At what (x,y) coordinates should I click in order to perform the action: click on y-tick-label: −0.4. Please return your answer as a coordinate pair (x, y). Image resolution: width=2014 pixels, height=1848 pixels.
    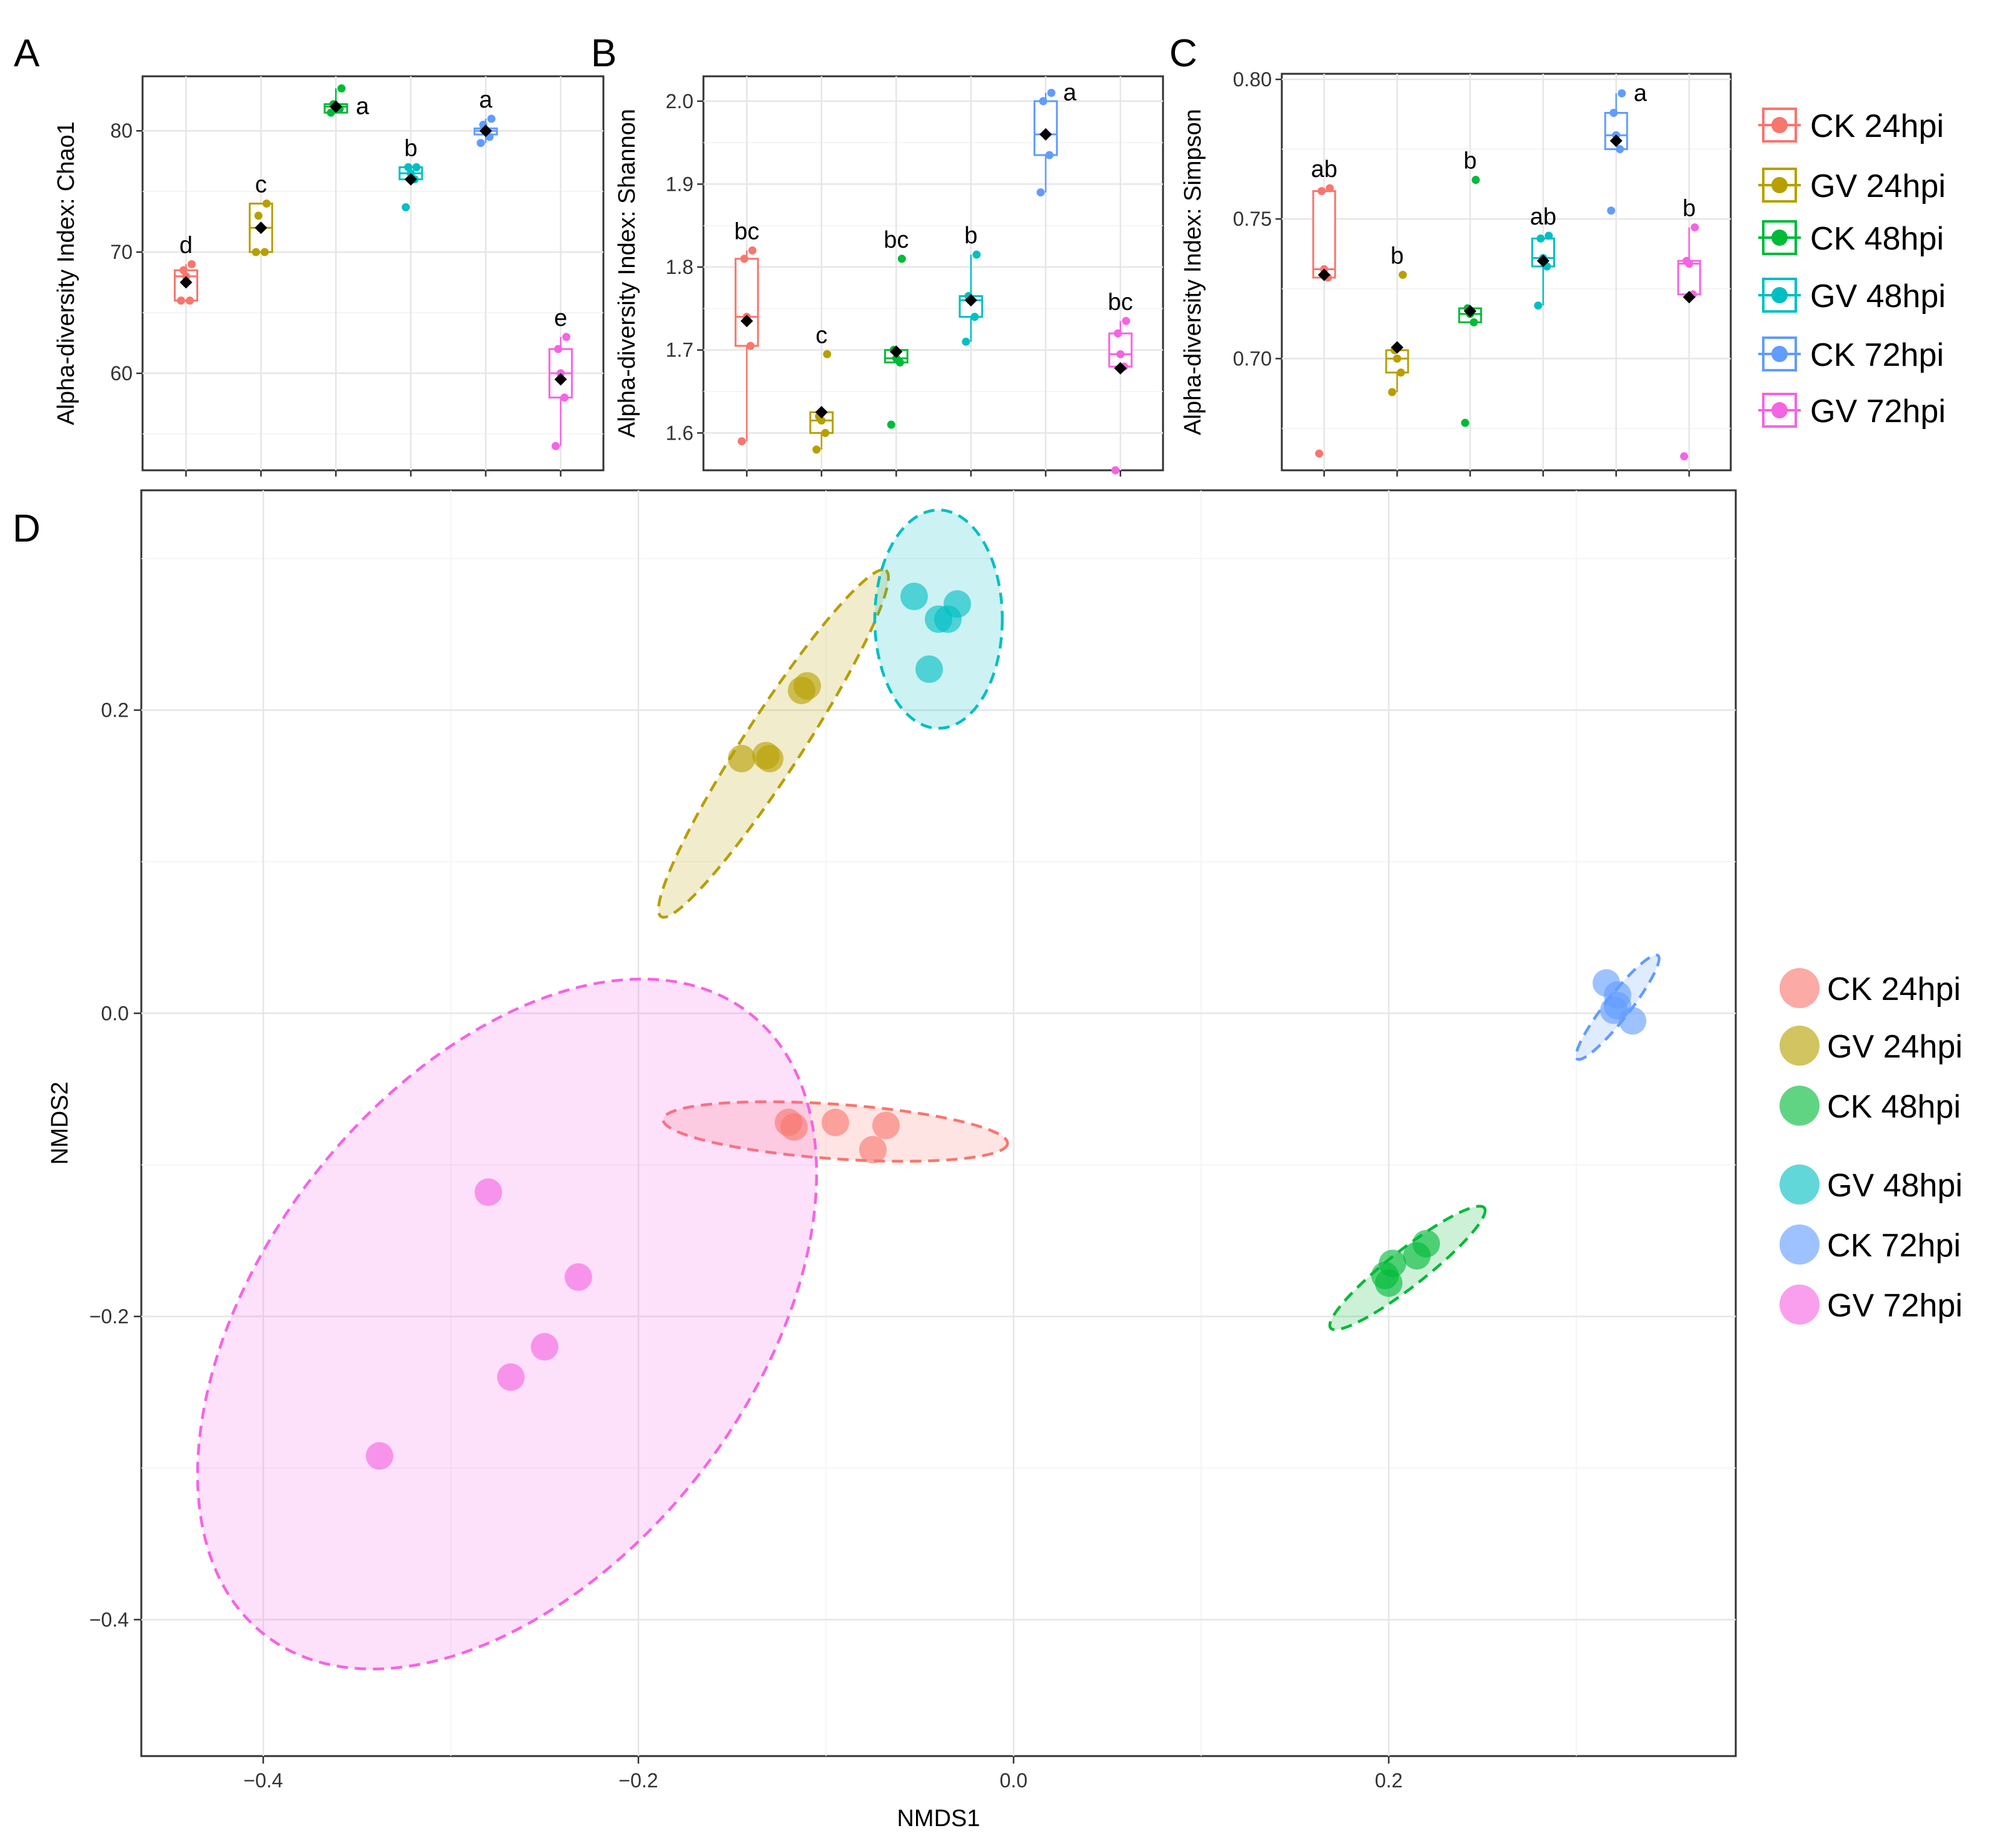
    Looking at the image, I should click on (109, 1620).